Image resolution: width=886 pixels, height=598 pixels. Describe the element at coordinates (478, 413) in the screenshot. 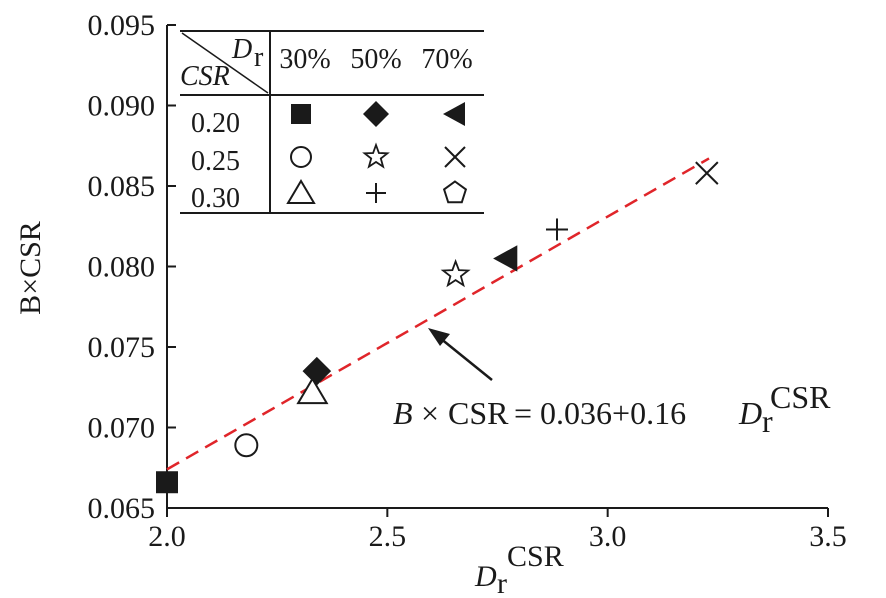

I see `eq-csr: CSR` at that location.